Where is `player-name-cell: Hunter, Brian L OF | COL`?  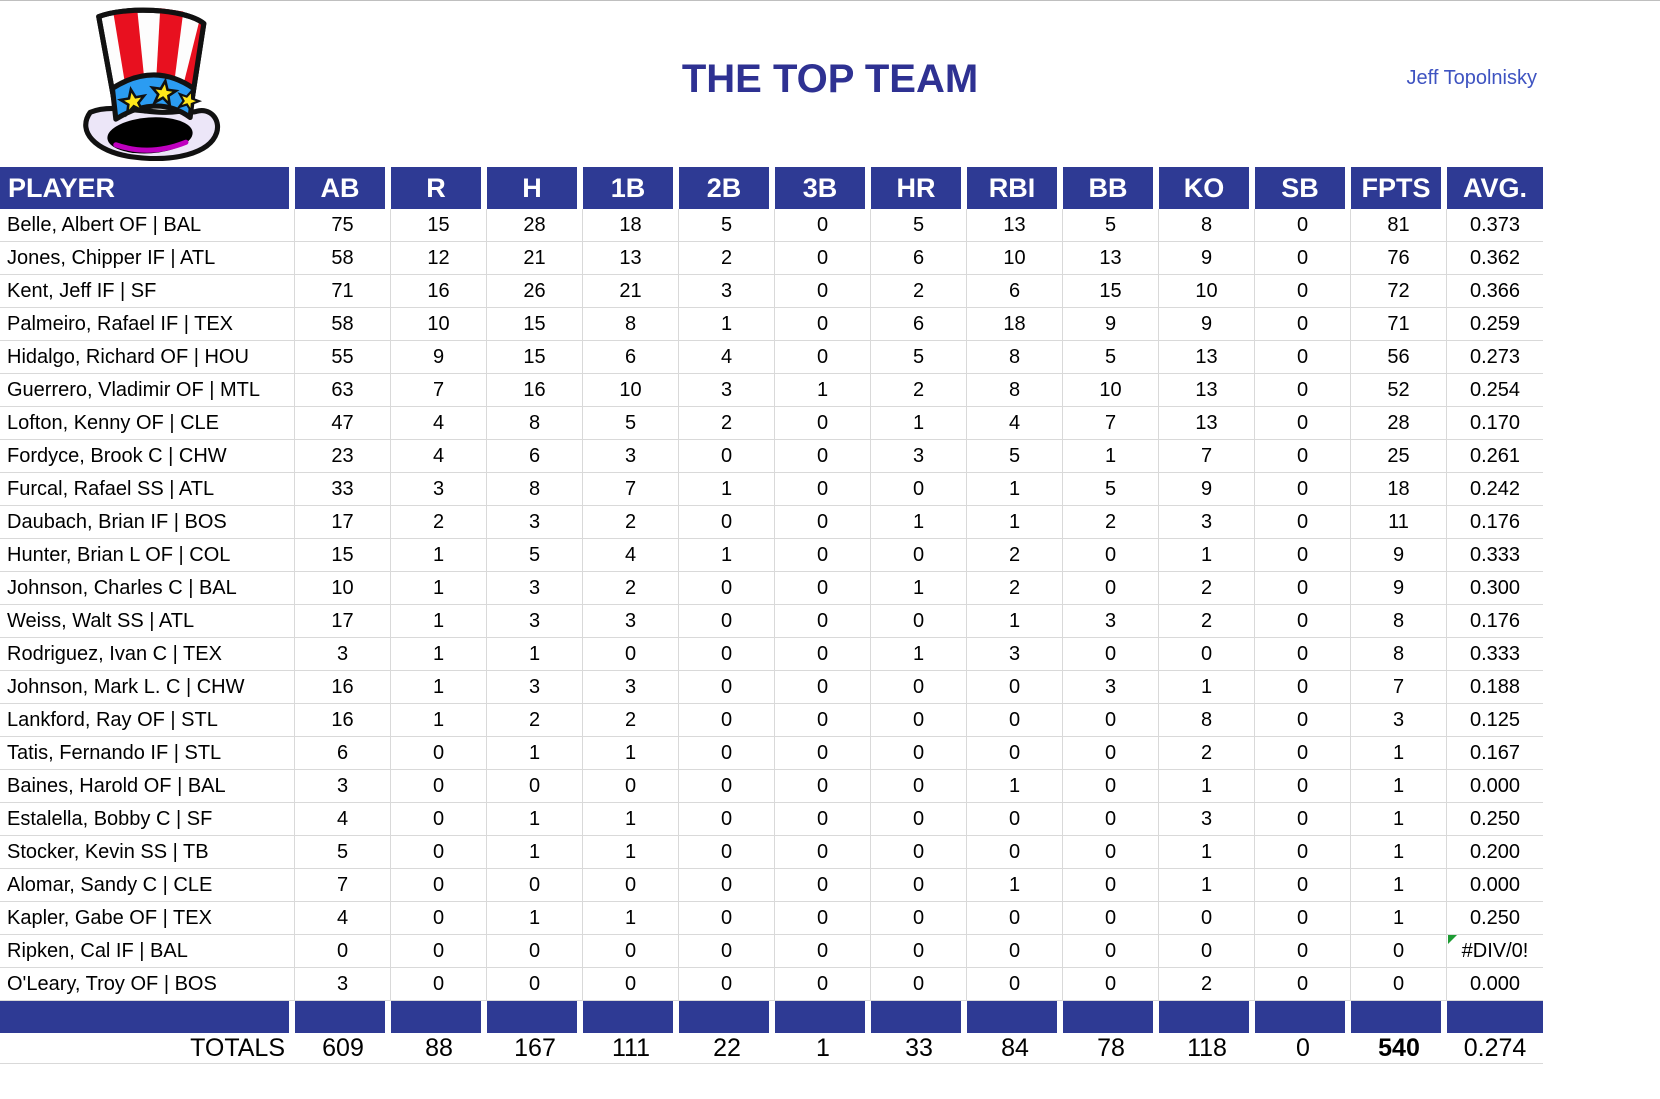
player-name-cell: Hunter, Brian L OF | COL is located at coordinates (147, 555).